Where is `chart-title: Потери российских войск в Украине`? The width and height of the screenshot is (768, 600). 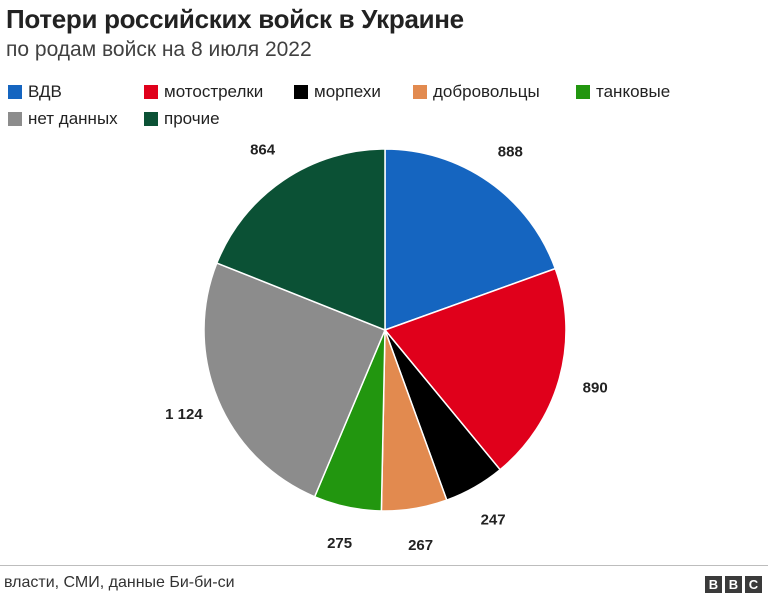 chart-title: Потери российских войск в Украине is located at coordinates (235, 19).